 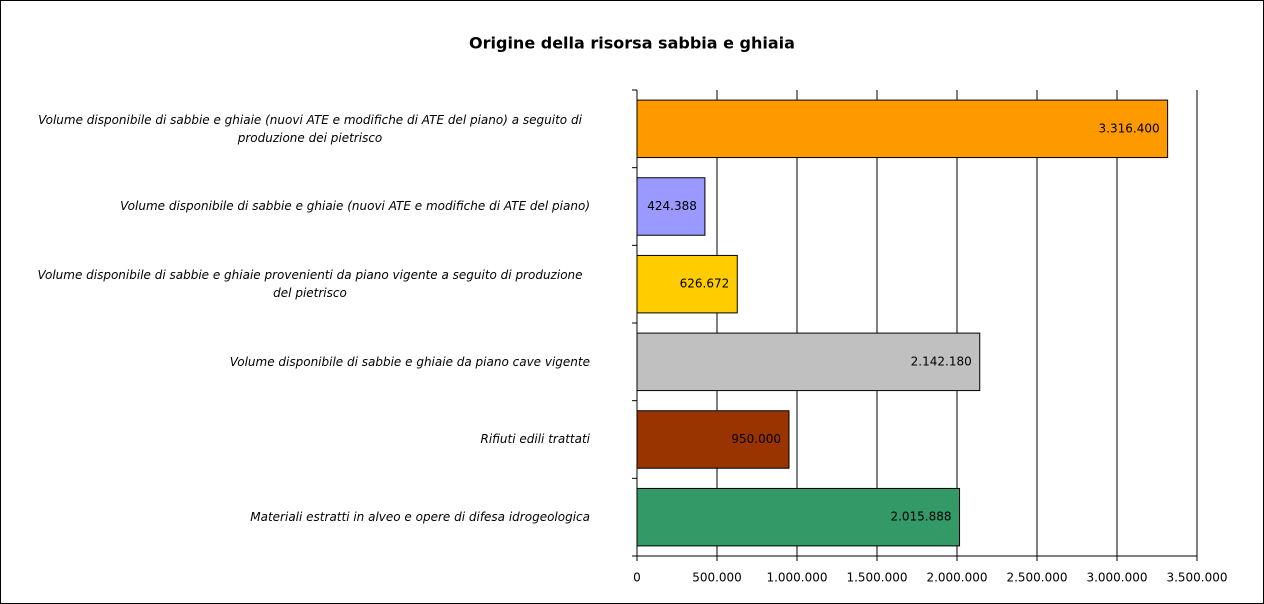 What do you see at coordinates (941, 361) in the screenshot?
I see `value-label: 2.142.180` at bounding box center [941, 361].